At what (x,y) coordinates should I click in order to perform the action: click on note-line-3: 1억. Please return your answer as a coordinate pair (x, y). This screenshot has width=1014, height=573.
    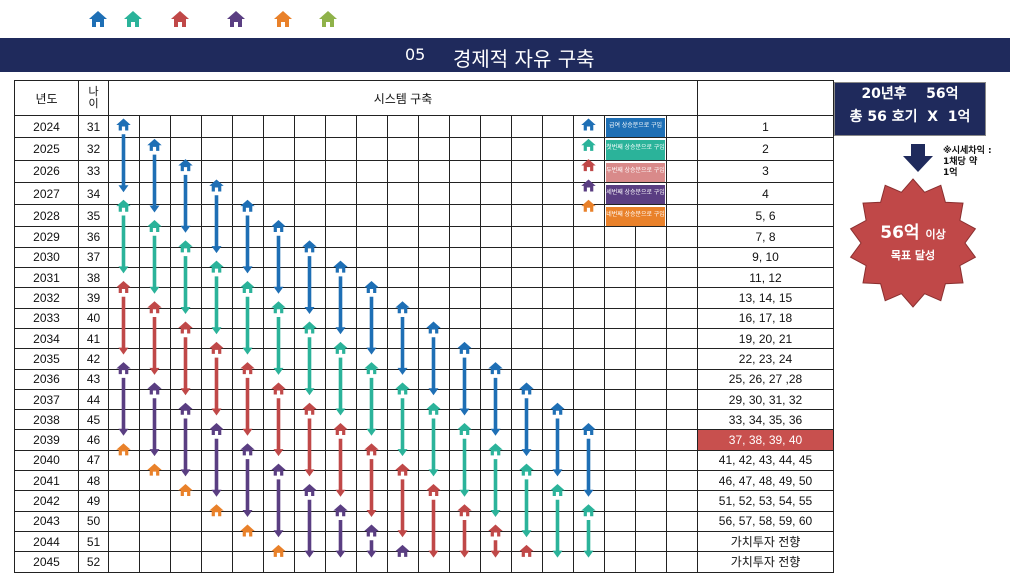
    Looking at the image, I should click on (950, 173).